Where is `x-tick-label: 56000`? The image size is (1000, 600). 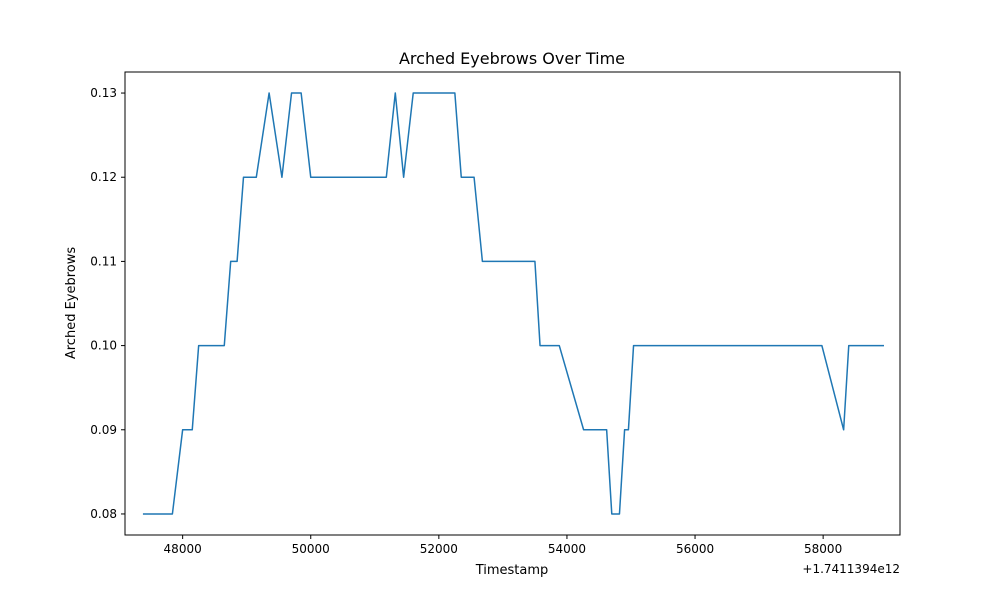
x-tick-label: 56000 is located at coordinates (695, 549).